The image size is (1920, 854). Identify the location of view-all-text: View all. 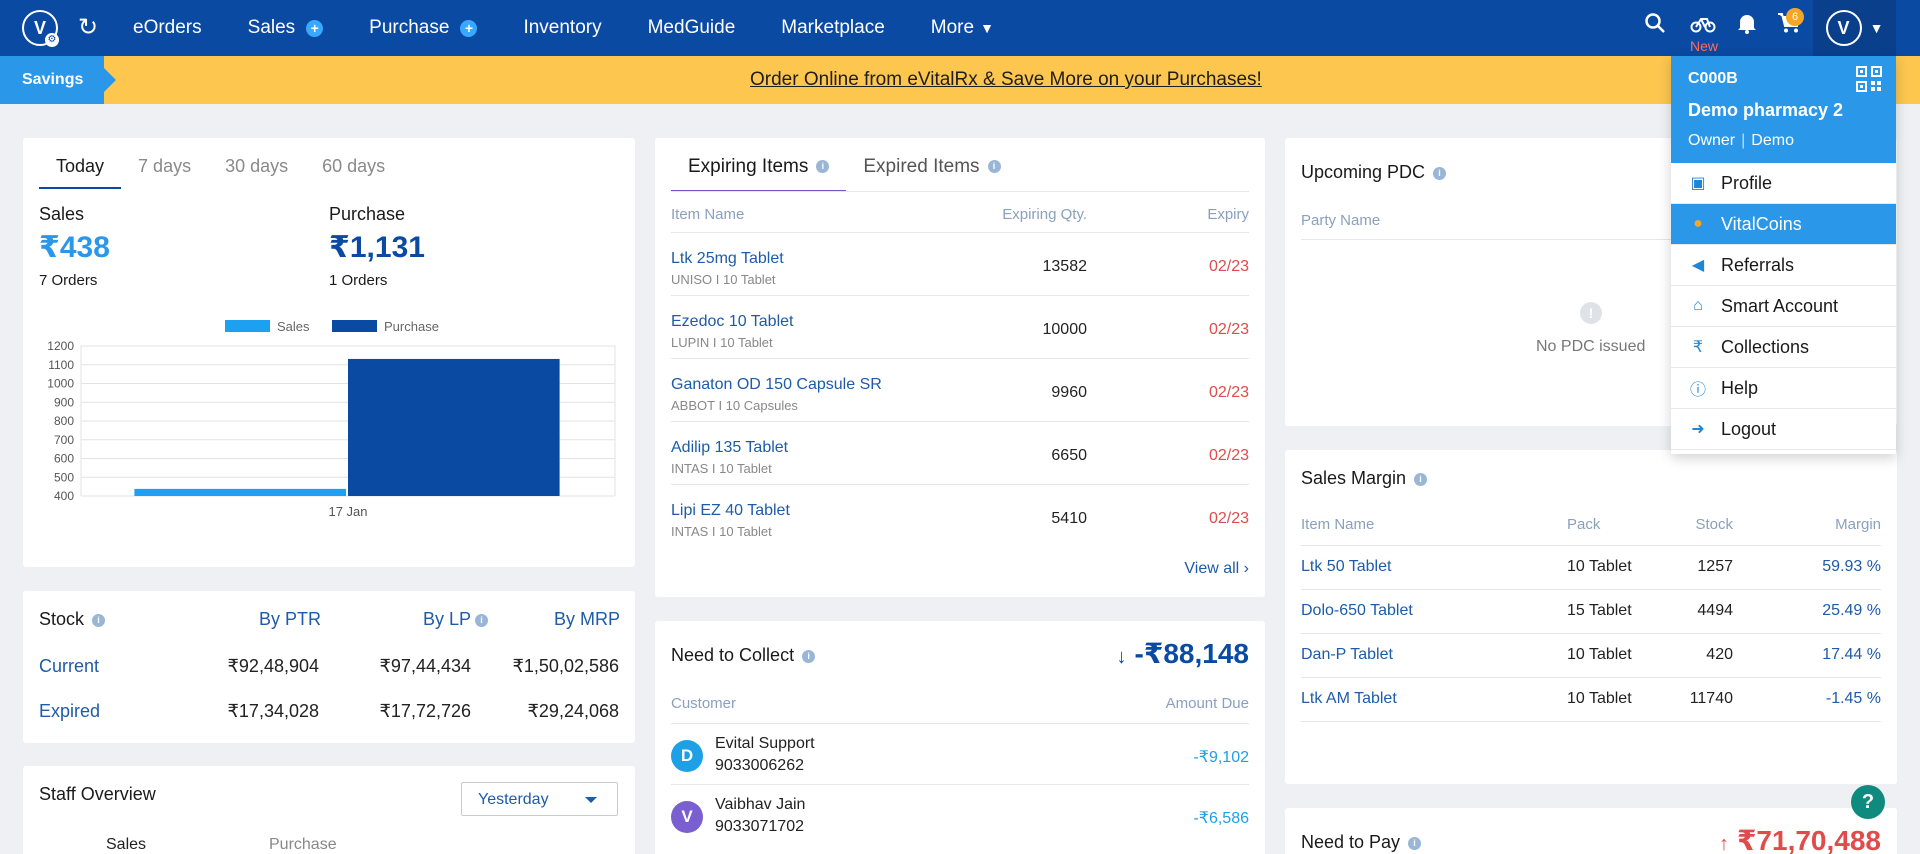
(1212, 568).